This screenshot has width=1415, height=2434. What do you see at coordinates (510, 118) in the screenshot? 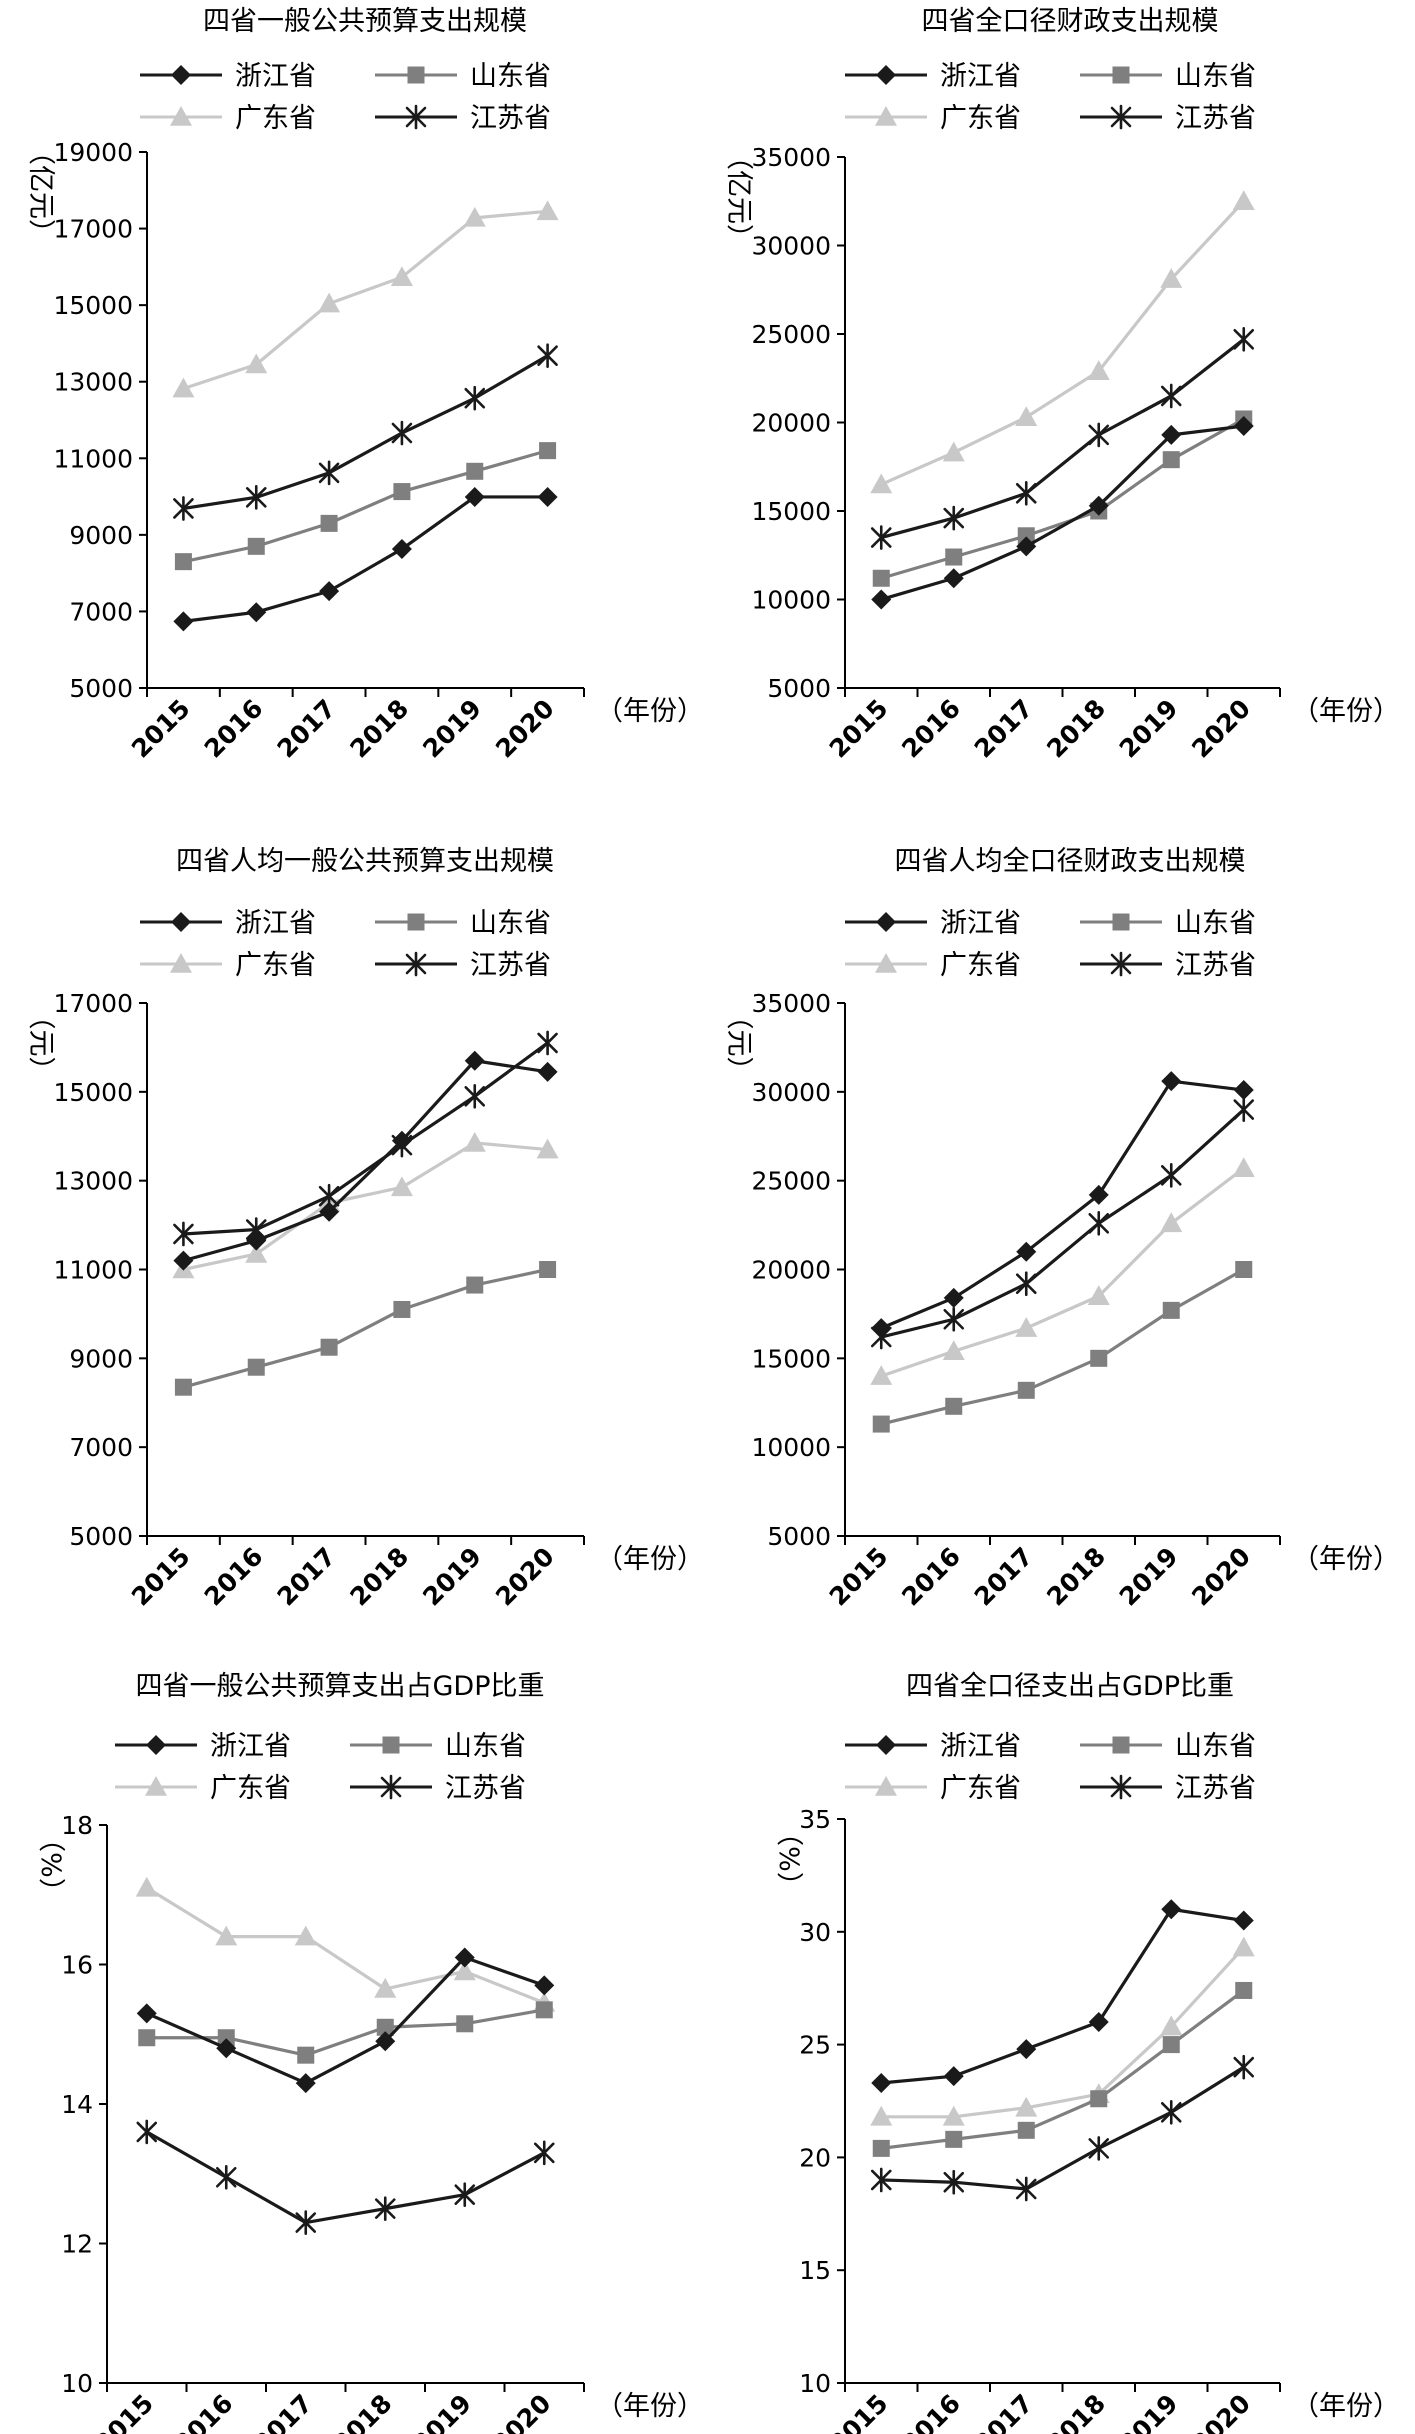
I see `legend-label: 江苏省` at bounding box center [510, 118].